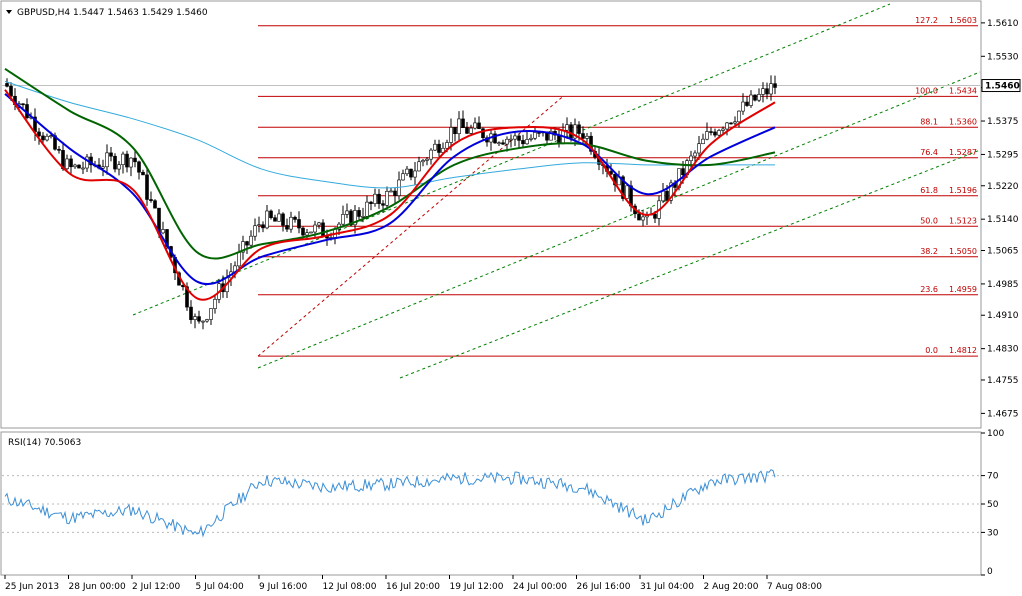  I want to click on fib-price-label: 1.5196, so click(963, 190).